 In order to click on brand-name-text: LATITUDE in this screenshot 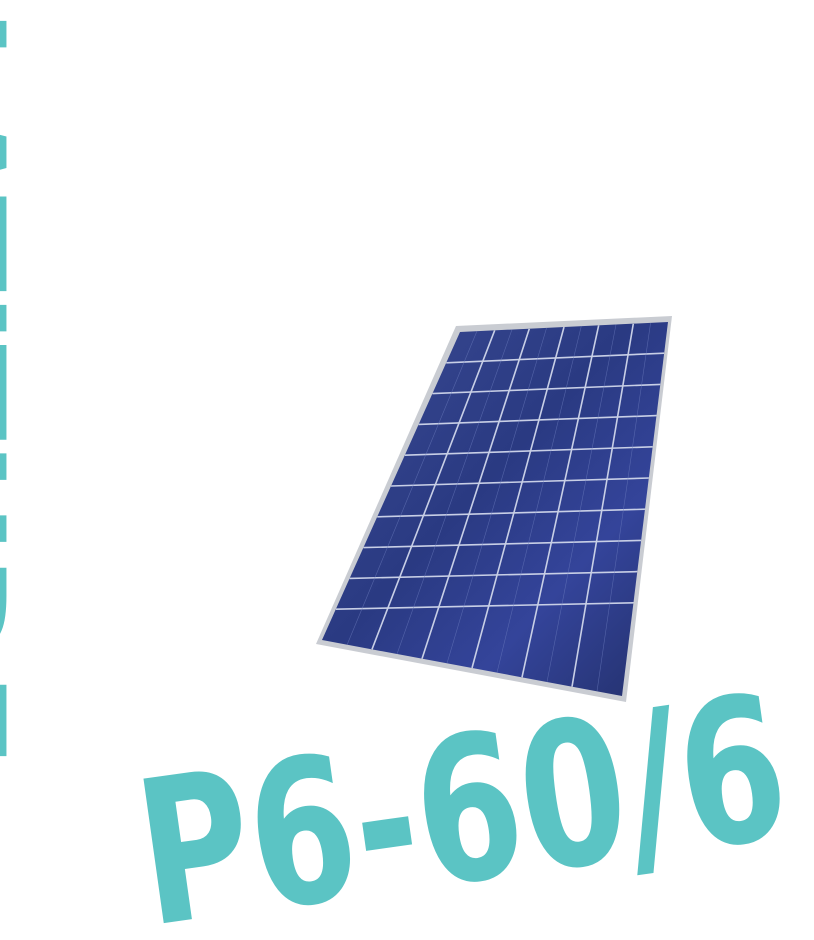, I will do `click(23, 388)`.